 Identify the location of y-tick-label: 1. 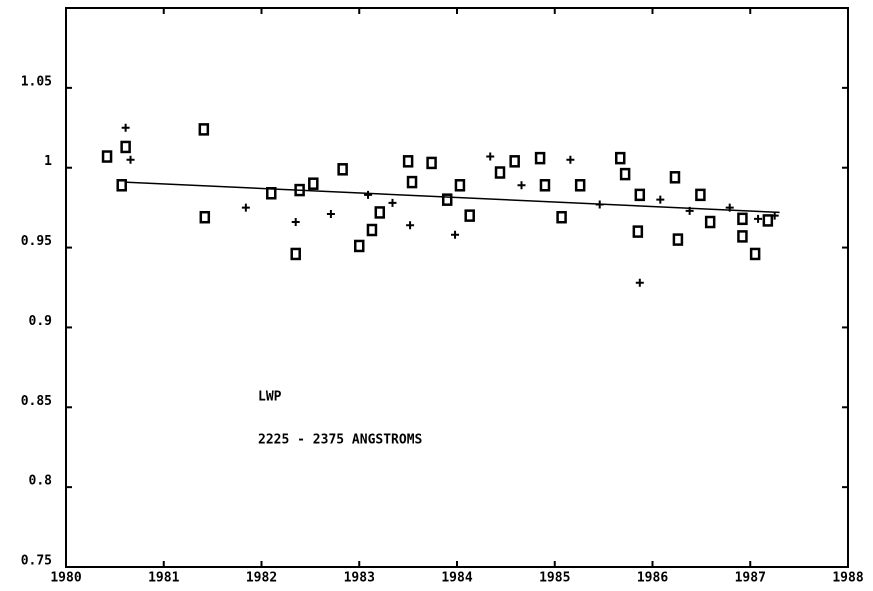
(48, 161).